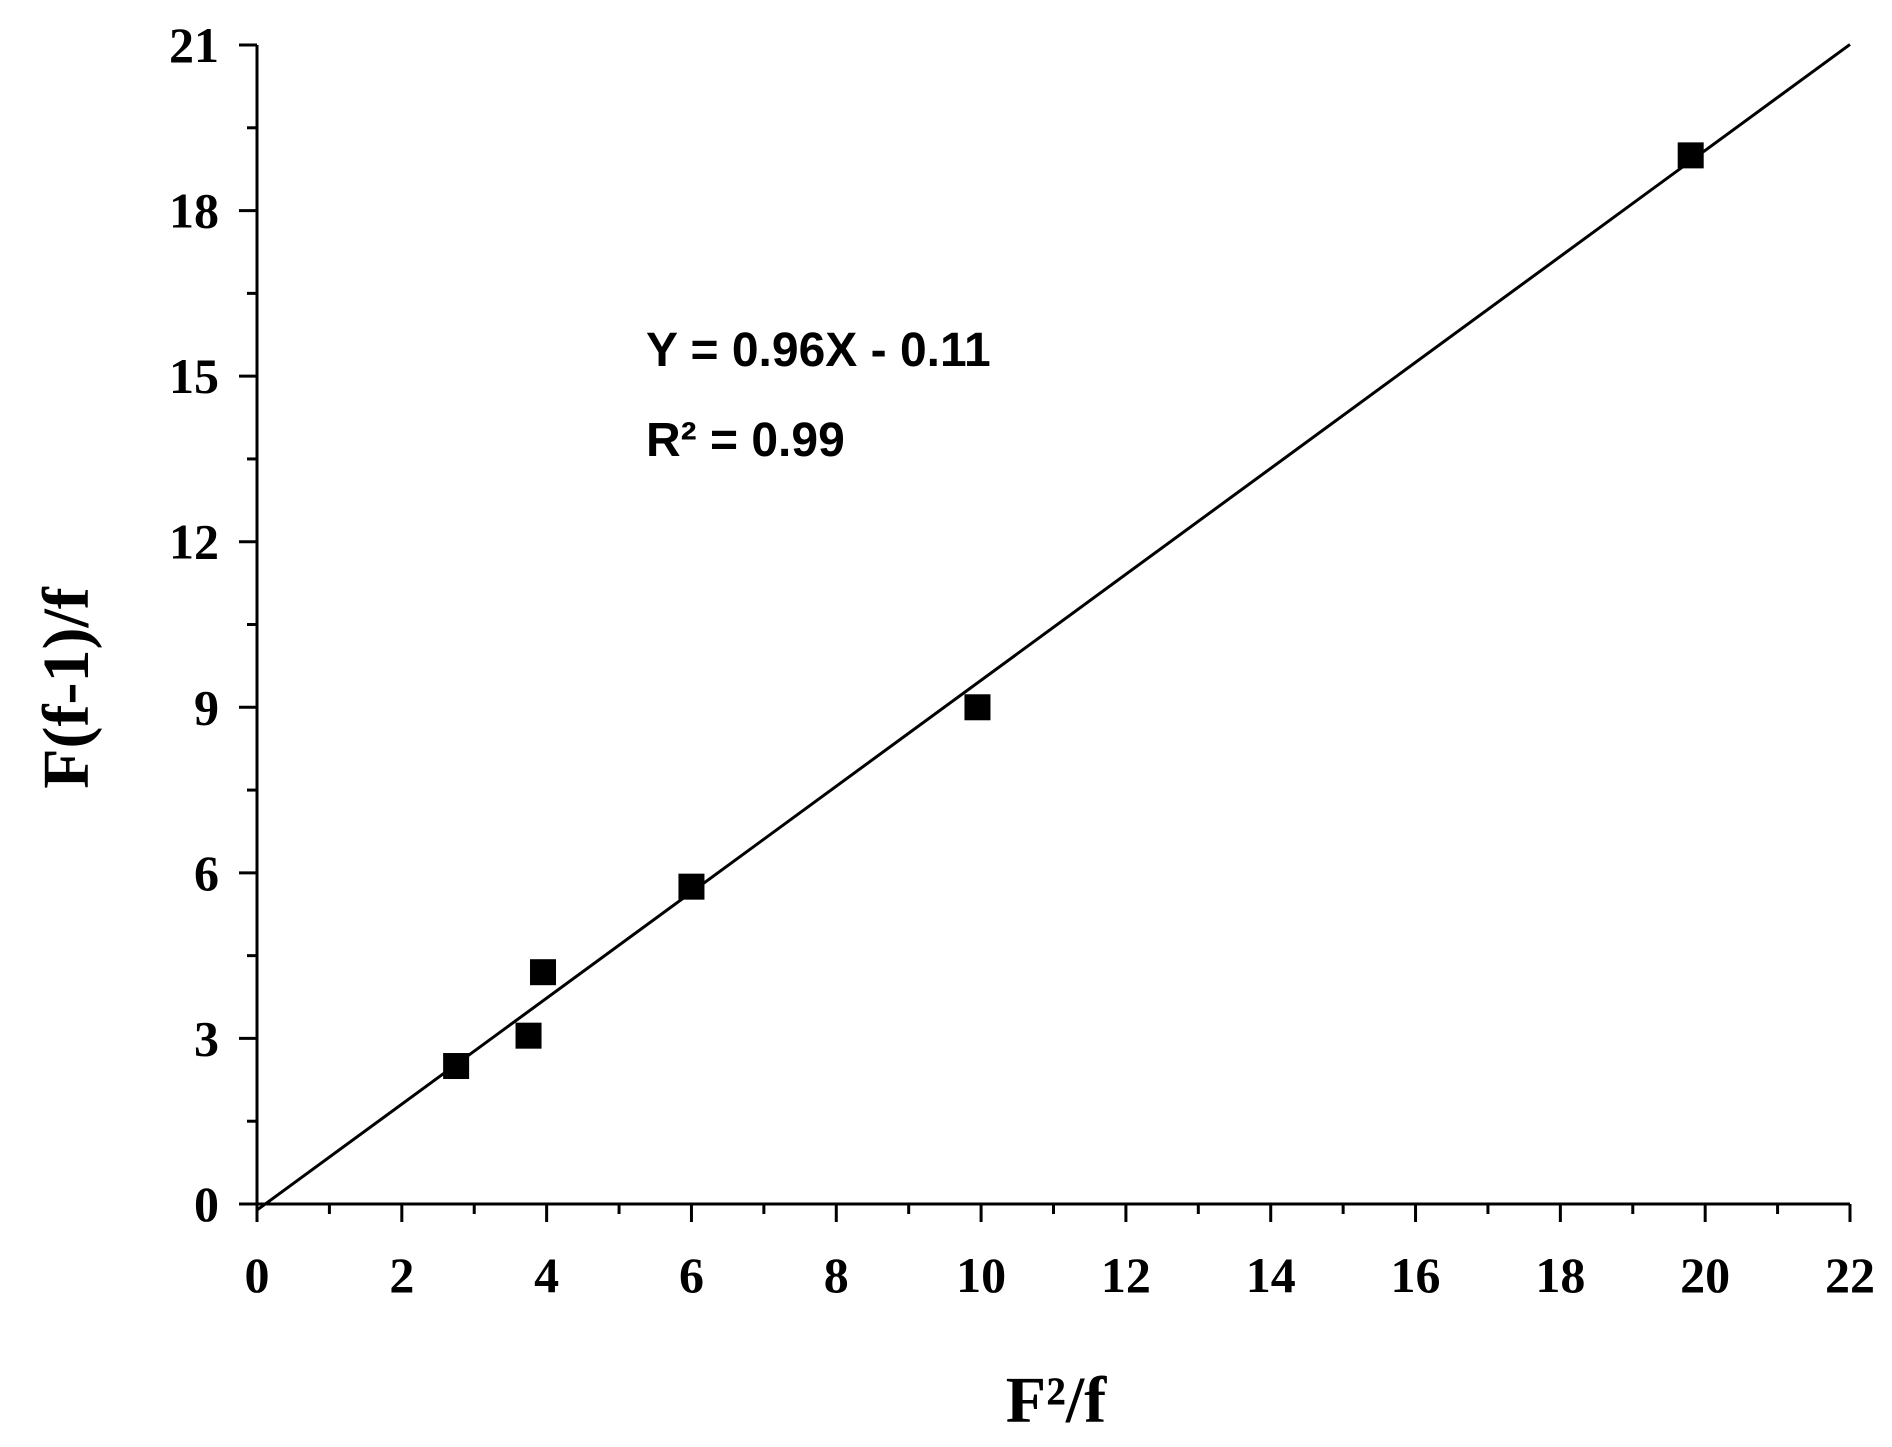 This screenshot has height=1447, width=1892. Describe the element at coordinates (745, 440) in the screenshot. I see `r-squared: R² = 0.99` at that location.